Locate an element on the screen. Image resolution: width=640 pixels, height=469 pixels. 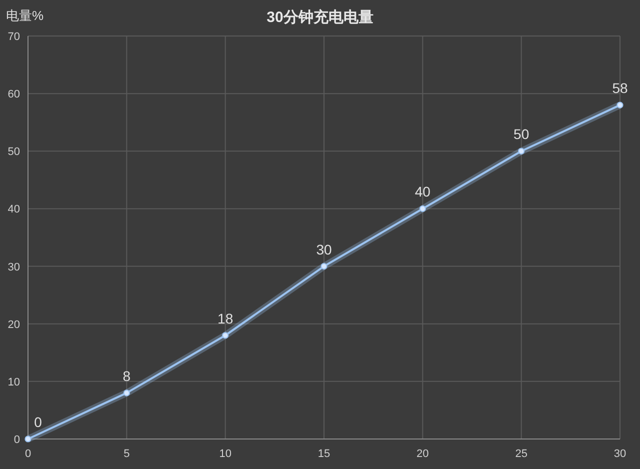
ytick: 50 is located at coordinates (14, 152).